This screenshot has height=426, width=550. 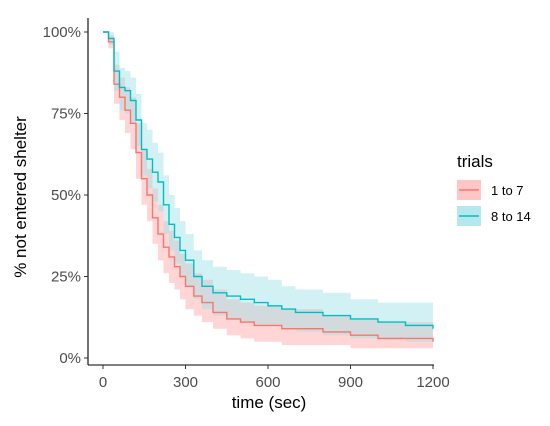 What do you see at coordinates (70, 358) in the screenshot?
I see `y-tick-label: 0%` at bounding box center [70, 358].